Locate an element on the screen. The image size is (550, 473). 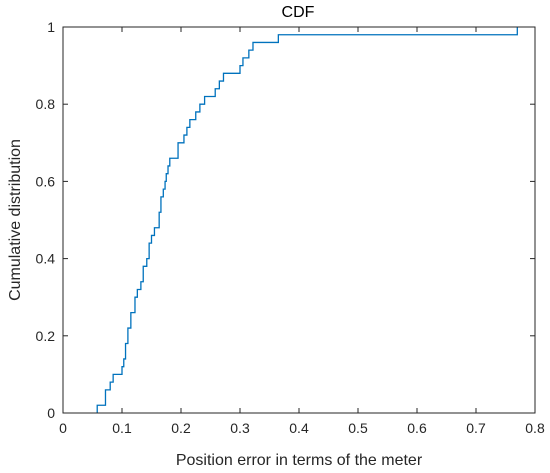
y-tick-label: 0.8 is located at coordinates (46, 104).